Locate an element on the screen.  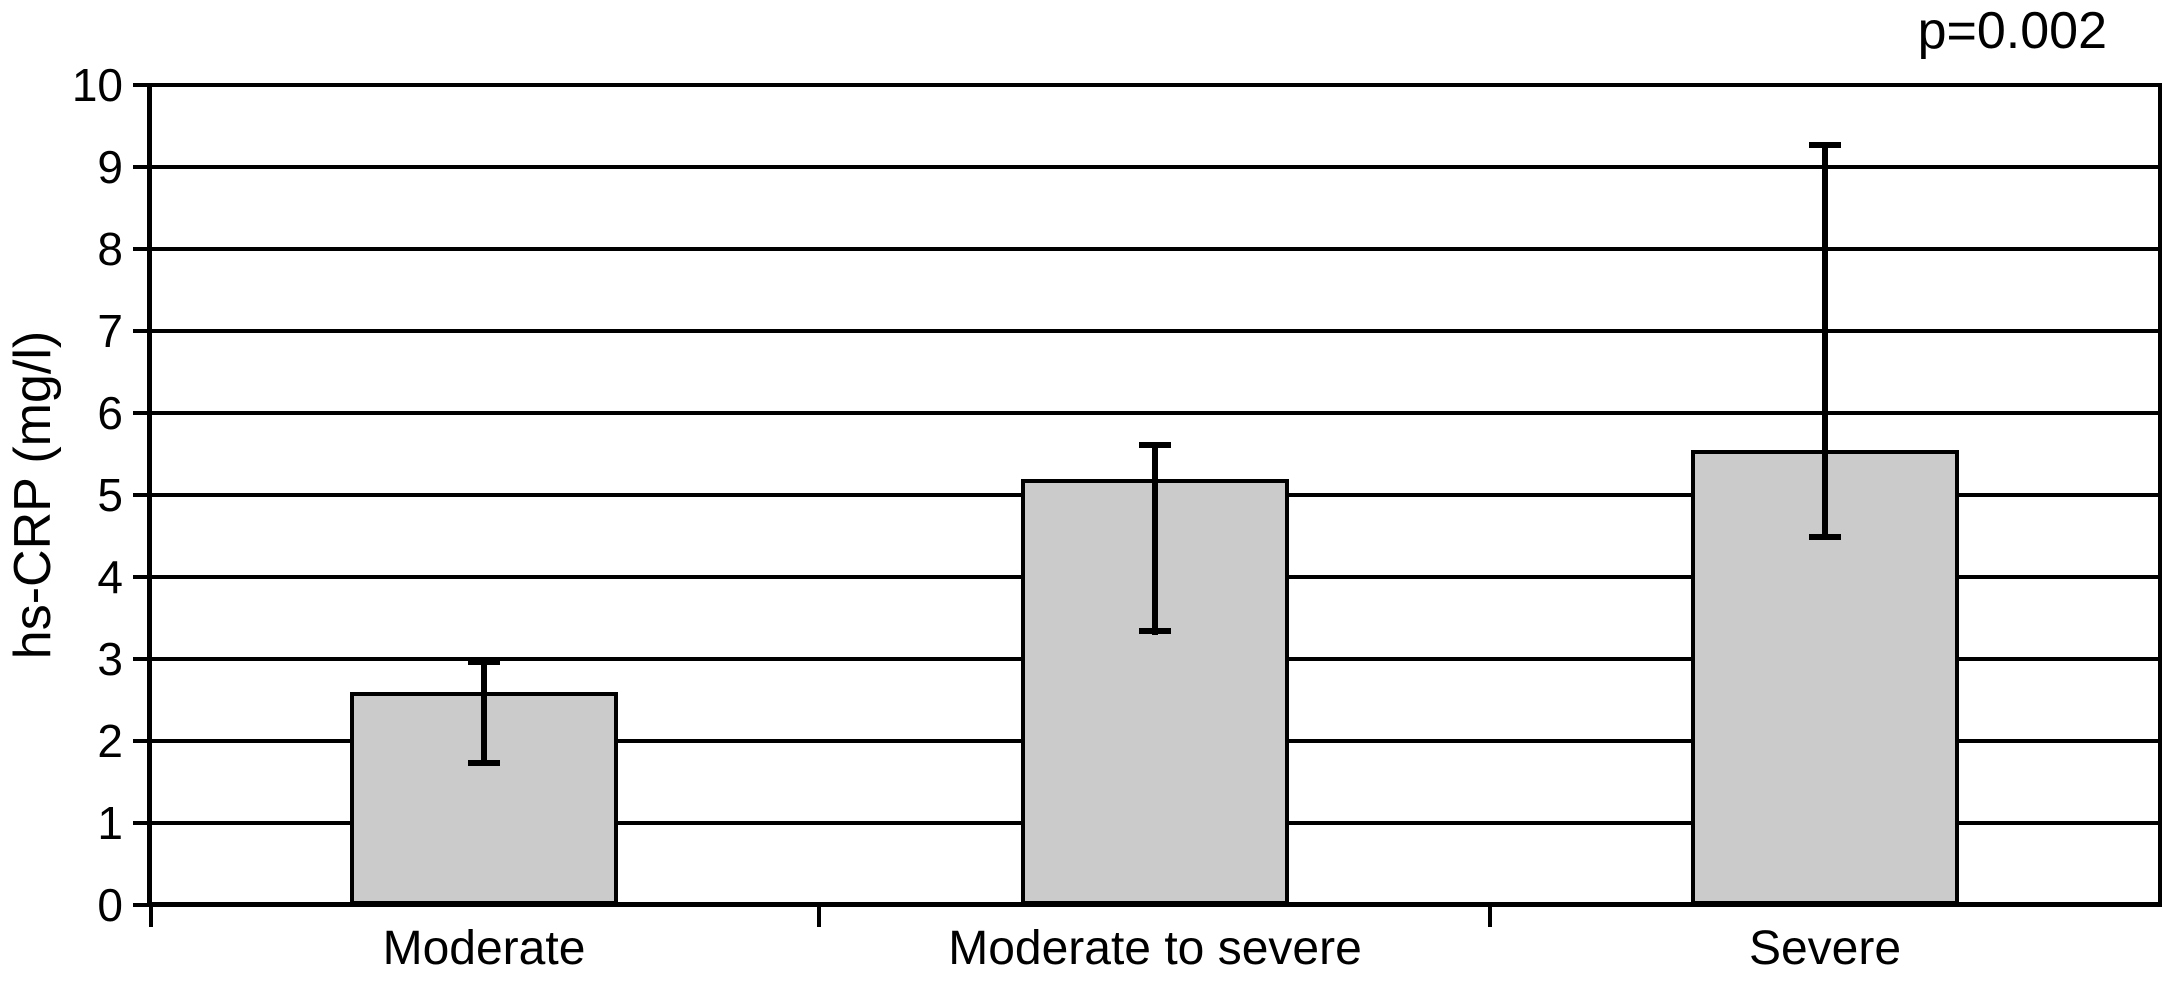
y-axis-title: hs-CRP (mg/l) is located at coordinates (33, 495).